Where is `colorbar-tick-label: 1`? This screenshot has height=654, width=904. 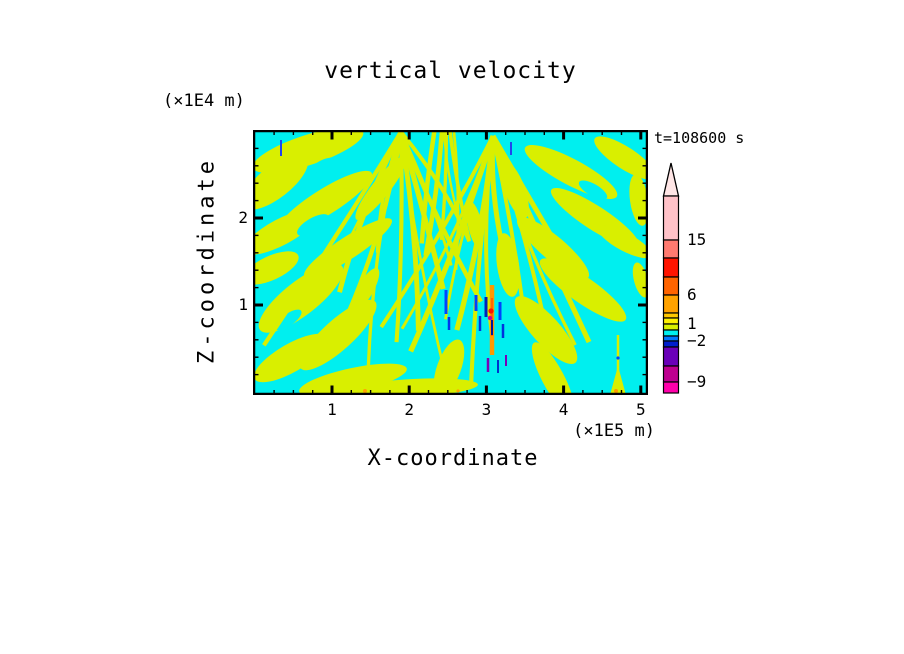 colorbar-tick-label: 1 is located at coordinates (692, 323).